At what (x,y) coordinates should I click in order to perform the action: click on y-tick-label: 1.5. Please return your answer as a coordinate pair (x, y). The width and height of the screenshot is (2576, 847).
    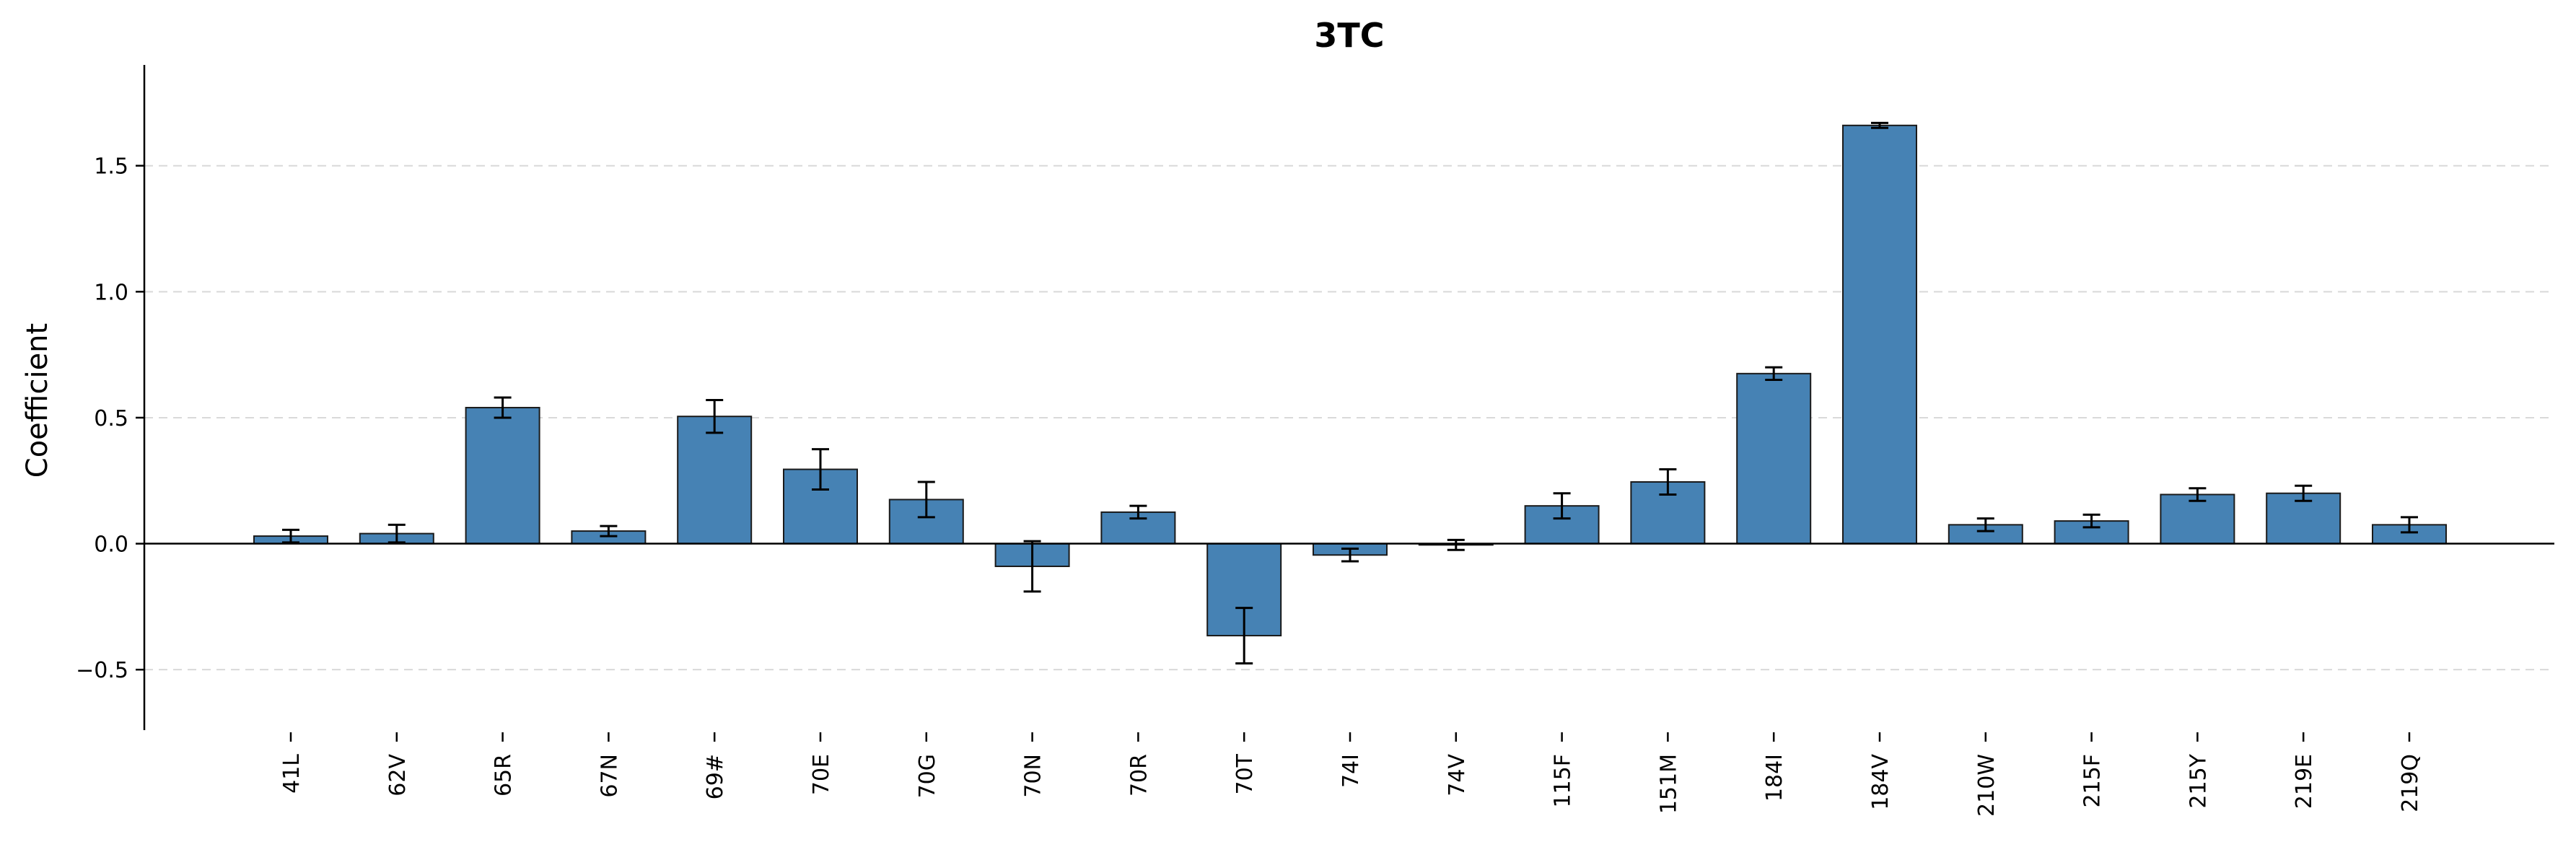
    Looking at the image, I should click on (111, 167).